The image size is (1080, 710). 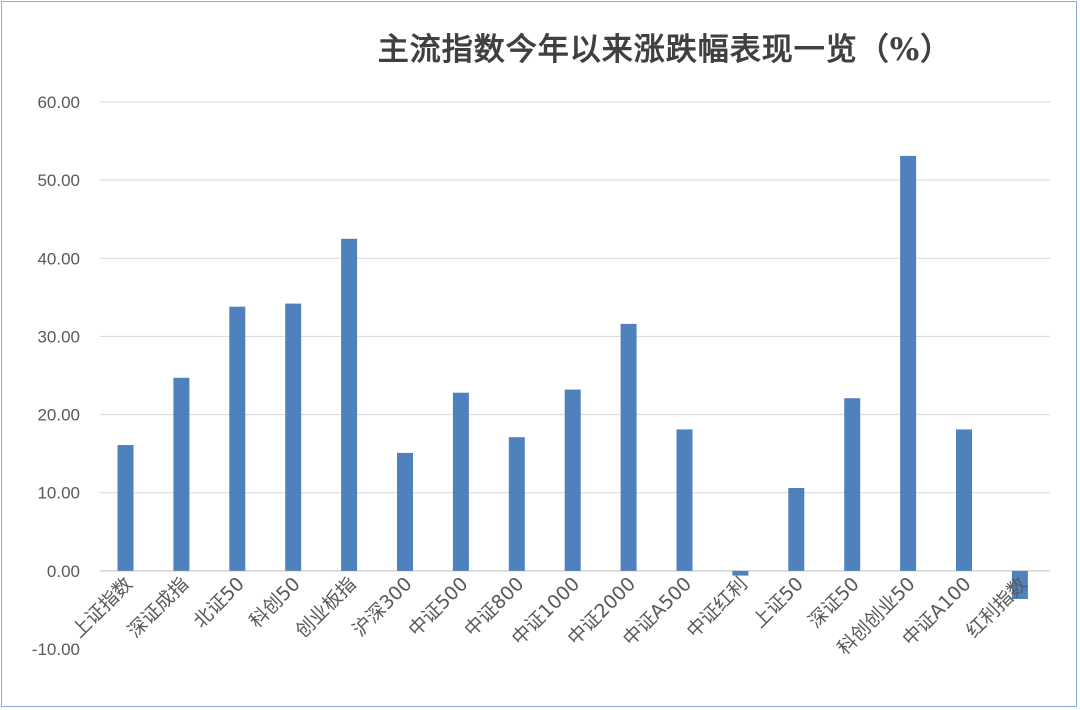 What do you see at coordinates (63, 571) in the screenshot?
I see `y-tick-label: 0.00` at bounding box center [63, 571].